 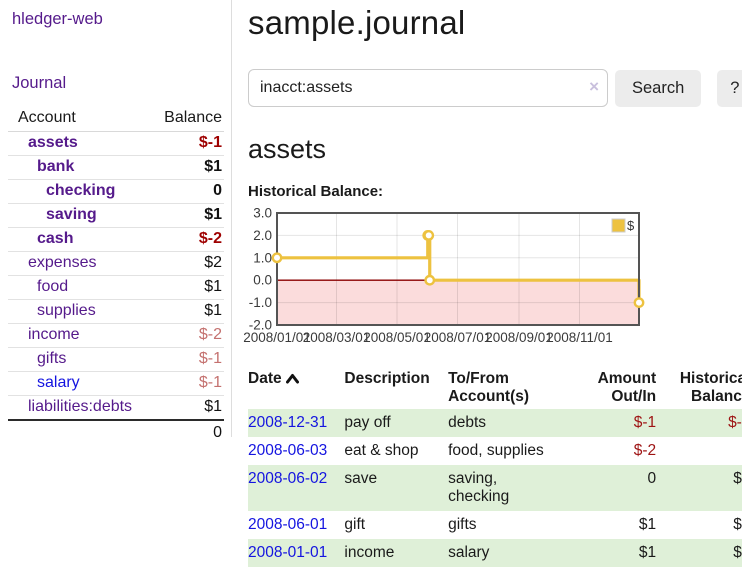 What do you see at coordinates (56, 166) in the screenshot?
I see `account-link-bank: bank` at bounding box center [56, 166].